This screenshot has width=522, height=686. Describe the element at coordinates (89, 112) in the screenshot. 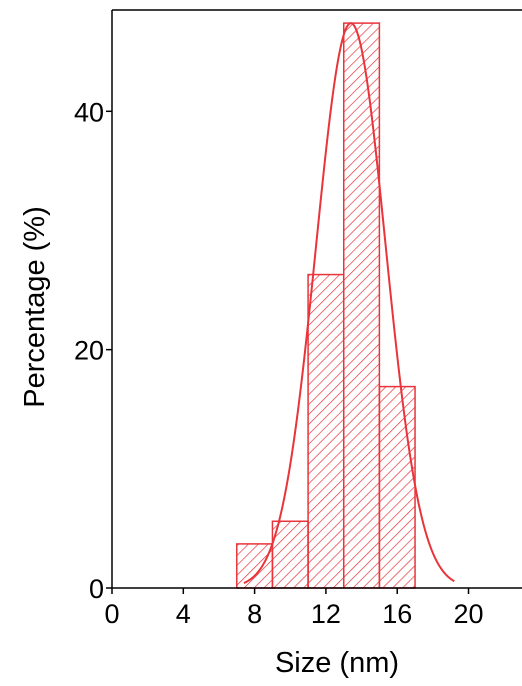

I see `y-tick-label: 40` at that location.